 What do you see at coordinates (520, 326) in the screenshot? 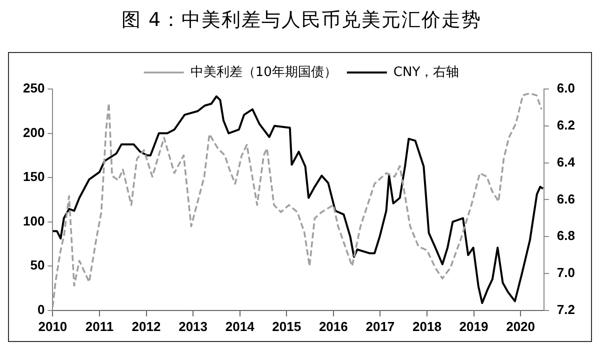
I see `x-tick-label: 2020` at bounding box center [520, 326].